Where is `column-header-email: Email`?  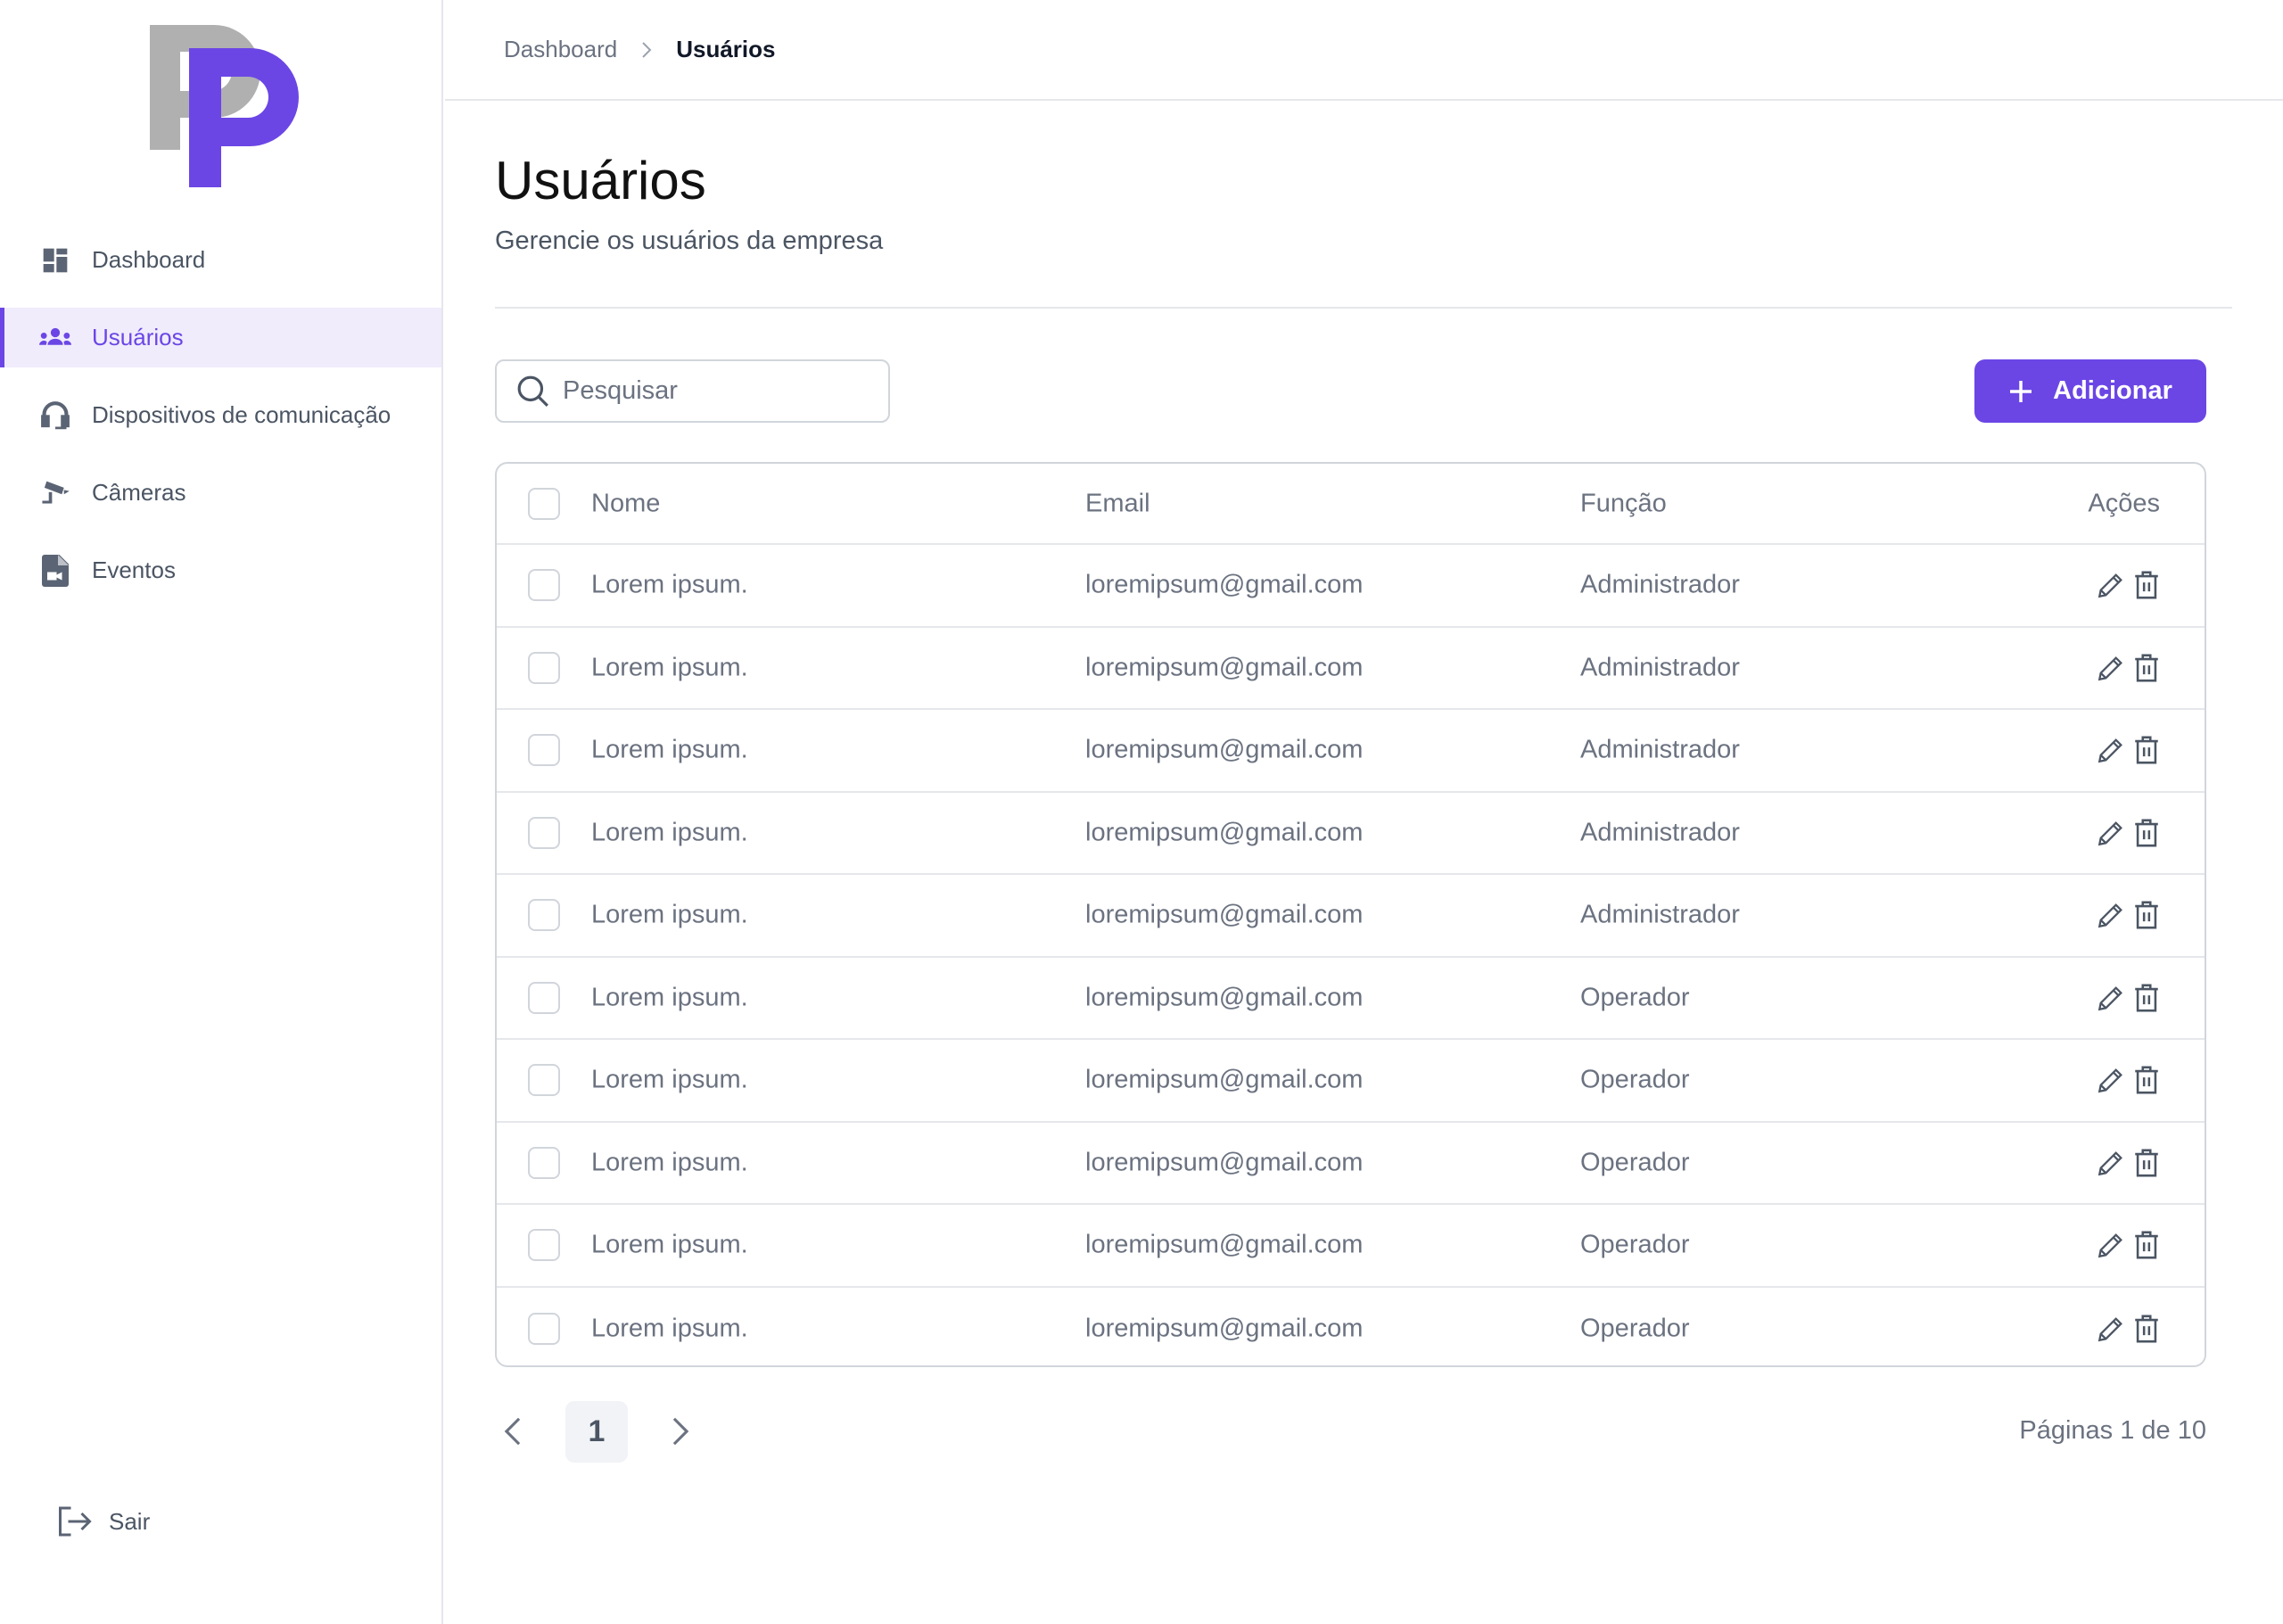
column-header-email: Email is located at coordinates (1117, 503).